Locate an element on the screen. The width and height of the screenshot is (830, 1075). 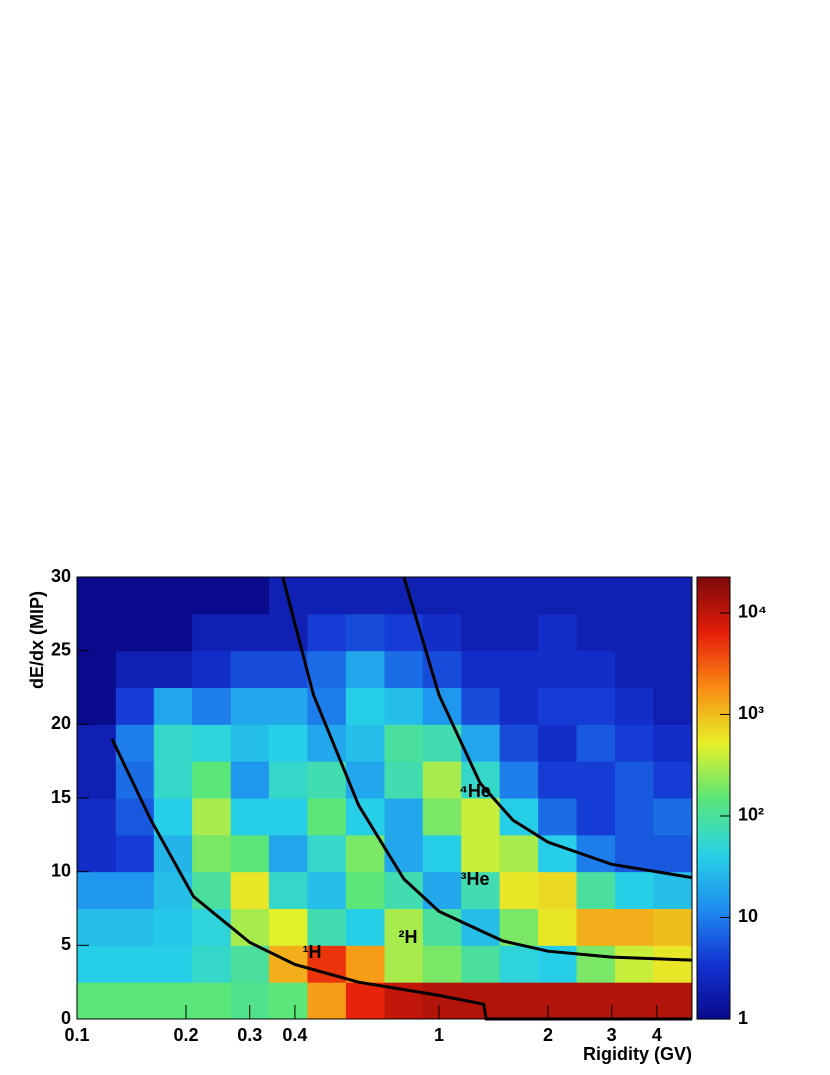
z-tick-label: 10⁴ is located at coordinates (752, 612).